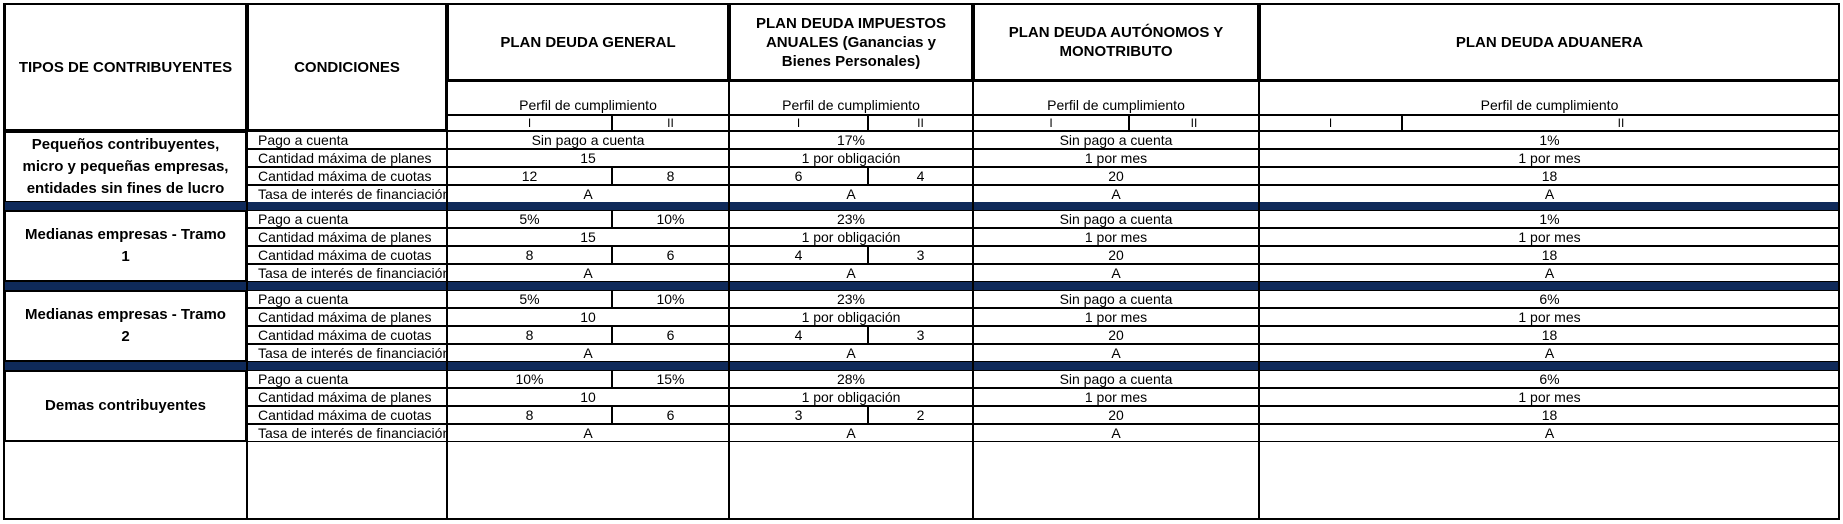  Describe the element at coordinates (1116, 42) in the screenshot. I see `header-plan-title: PLAN DEUDA AUTÓNOMOS Y MONOTRIBUTO` at that location.